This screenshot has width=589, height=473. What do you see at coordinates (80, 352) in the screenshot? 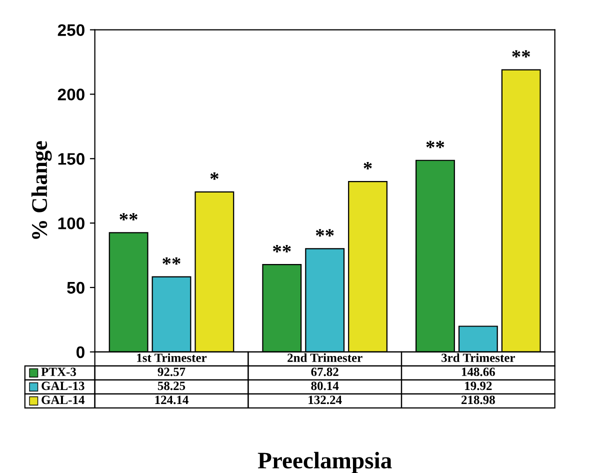
I see `y-tick-label: 0` at bounding box center [80, 352].